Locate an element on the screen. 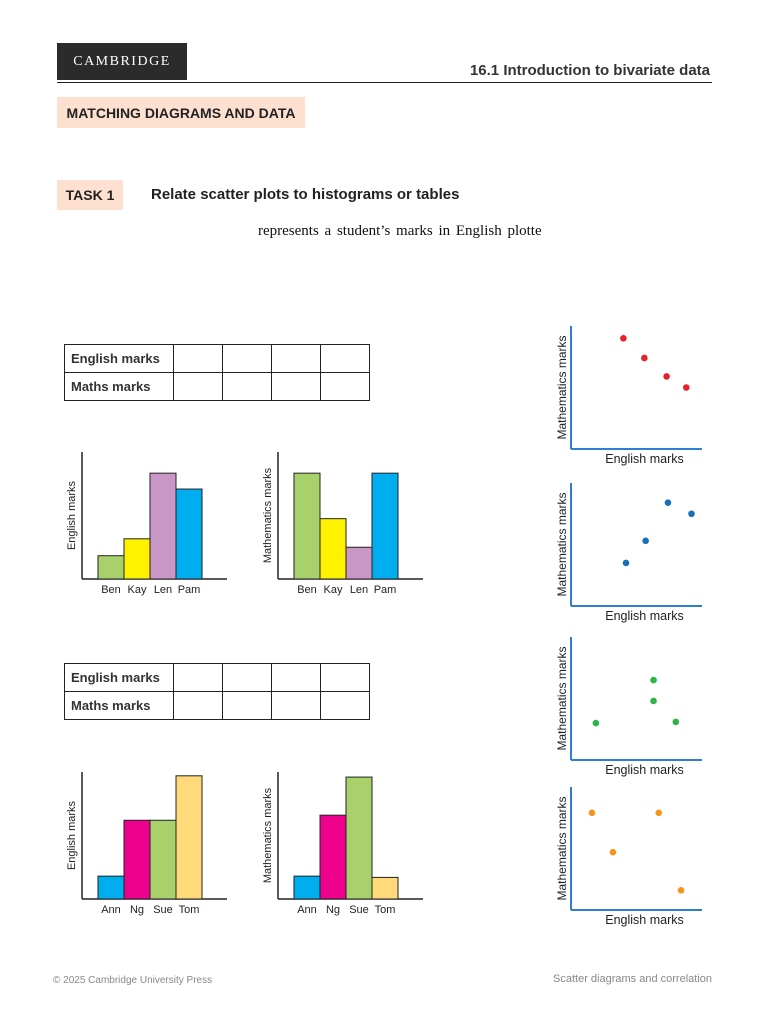 The width and height of the screenshot is (768, 1024). footer-copyright: © 2025 Cambridge University Press is located at coordinates (133, 980).